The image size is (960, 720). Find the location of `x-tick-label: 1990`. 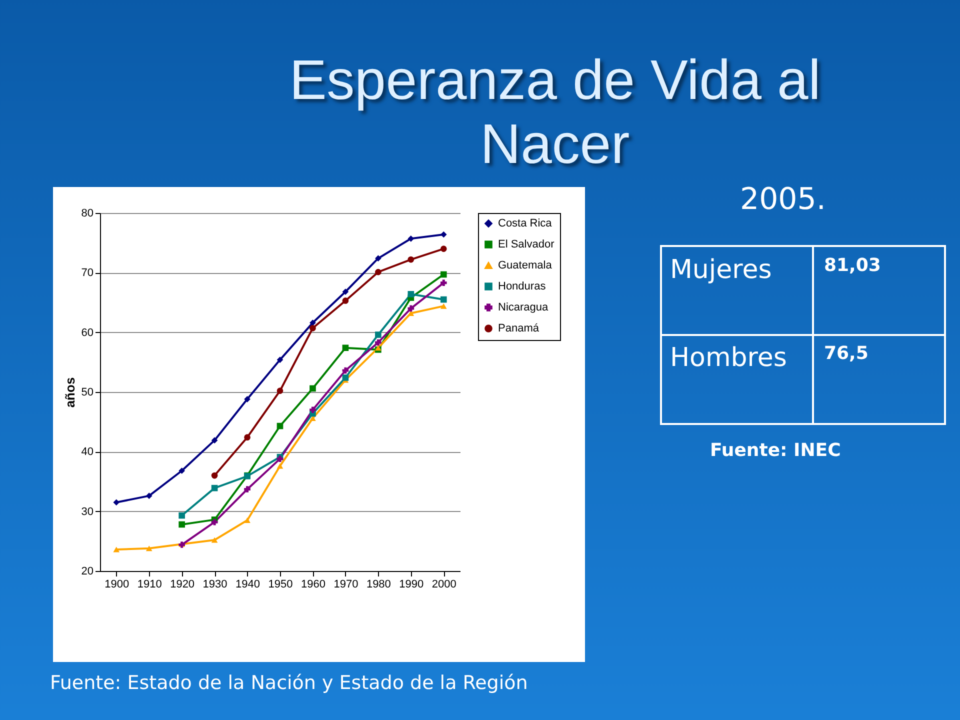

x-tick-label: 1990 is located at coordinates (411, 584).